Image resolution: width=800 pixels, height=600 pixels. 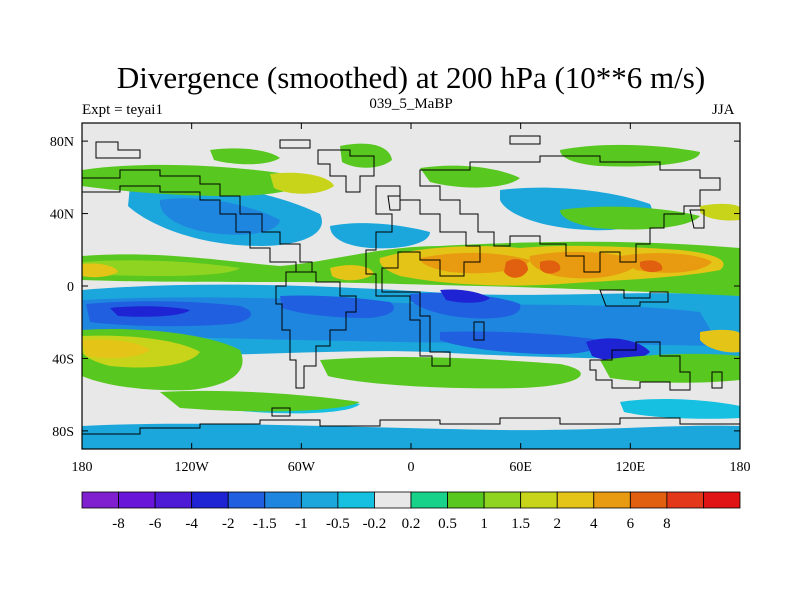 What do you see at coordinates (302, 183) in the screenshot?
I see `divergence-high-north-pacific-yellow` at bounding box center [302, 183].